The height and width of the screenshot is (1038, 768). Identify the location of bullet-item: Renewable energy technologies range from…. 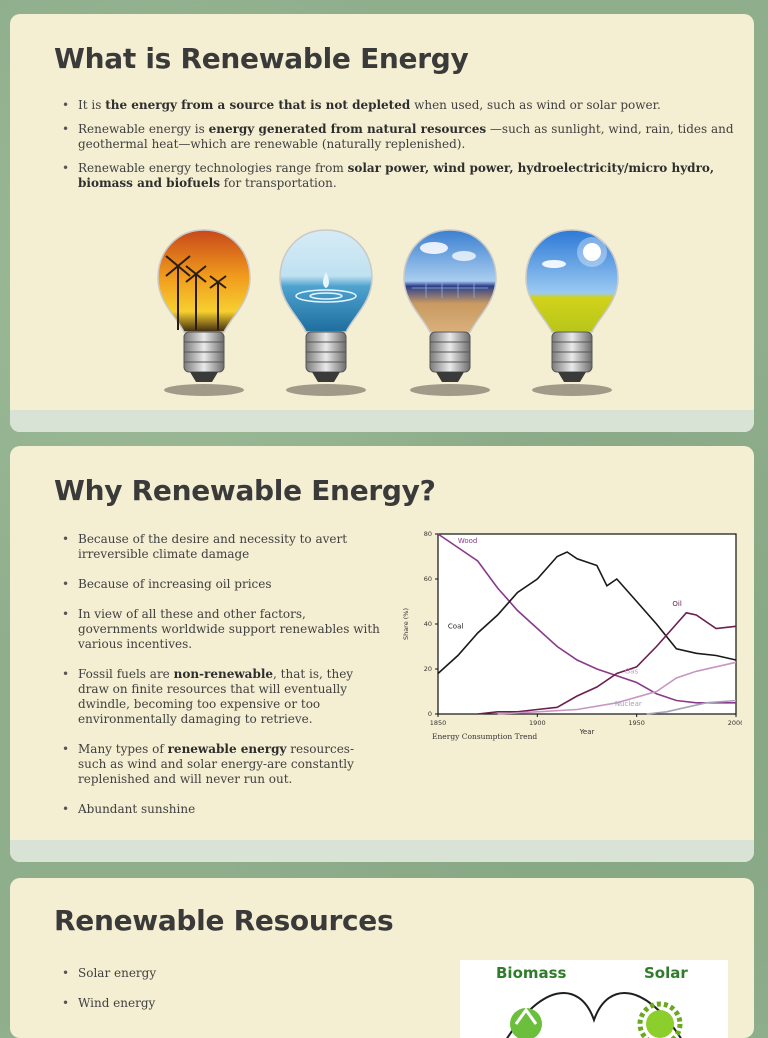
(398, 176).